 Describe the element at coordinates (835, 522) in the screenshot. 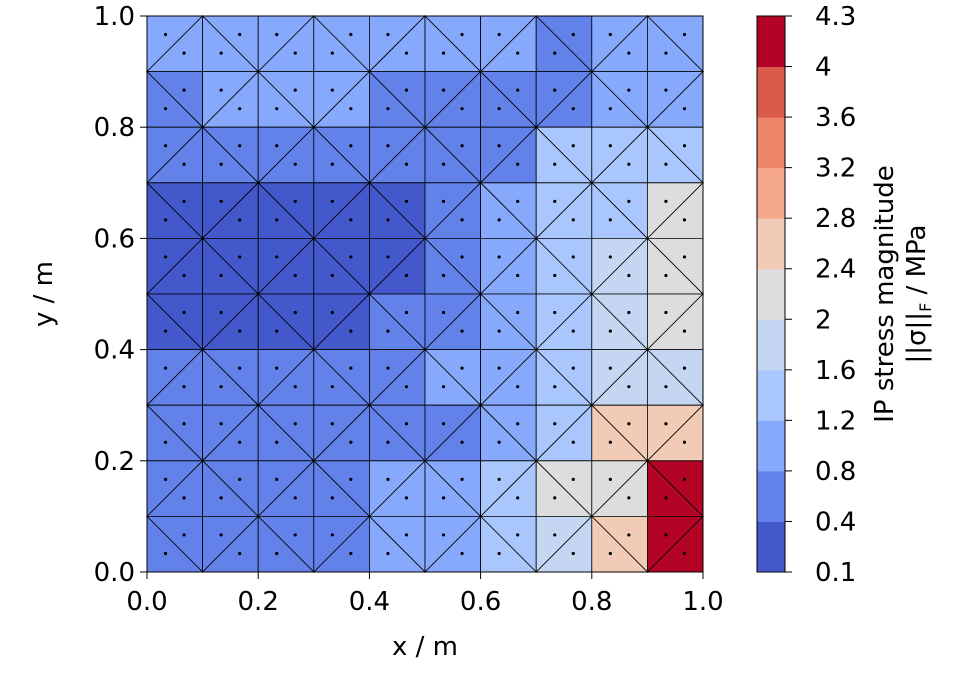

I see `colorbar-tick-label: 0.4` at that location.